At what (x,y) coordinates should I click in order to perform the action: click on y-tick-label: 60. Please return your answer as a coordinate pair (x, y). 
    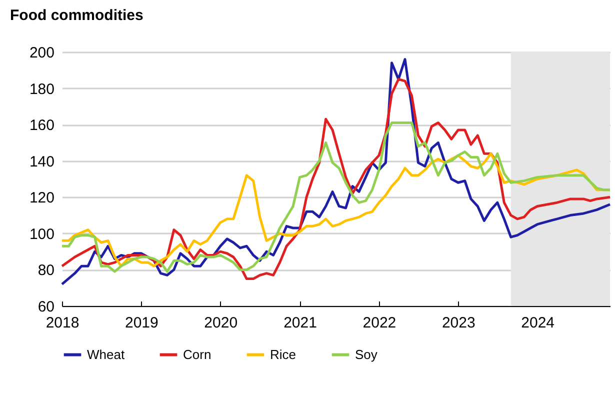
    Looking at the image, I should click on (46, 307).